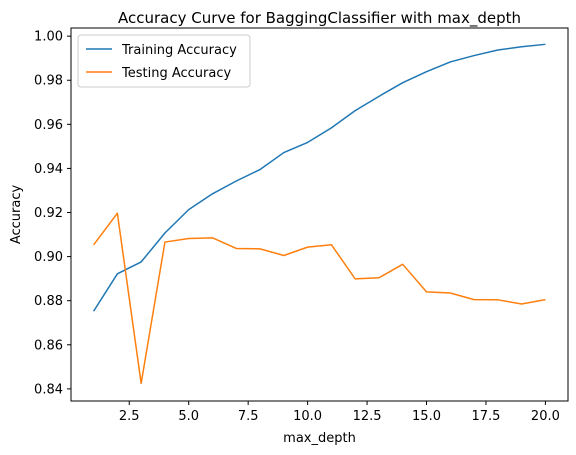 This screenshot has height=455, width=576. What do you see at coordinates (129, 416) in the screenshot?
I see `x-tick-label: 2.5` at bounding box center [129, 416].